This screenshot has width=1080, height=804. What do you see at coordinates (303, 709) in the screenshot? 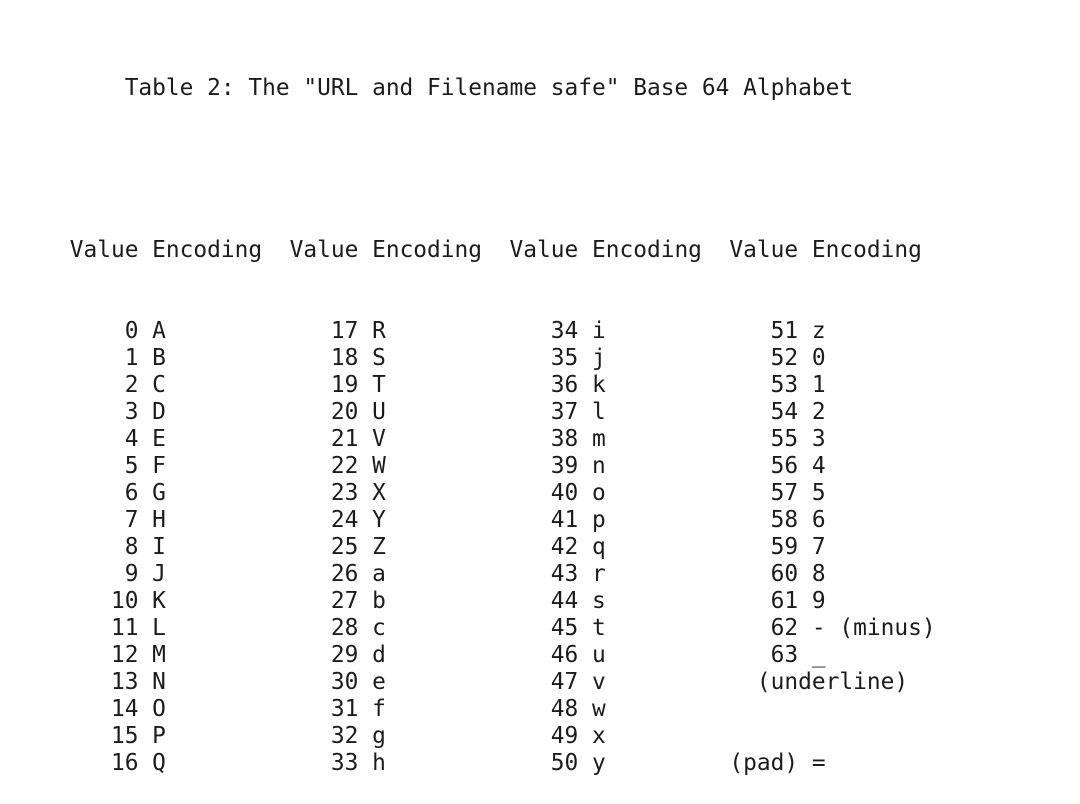
I see `table-row: 14 O 31 f 48 w` at bounding box center [303, 709].